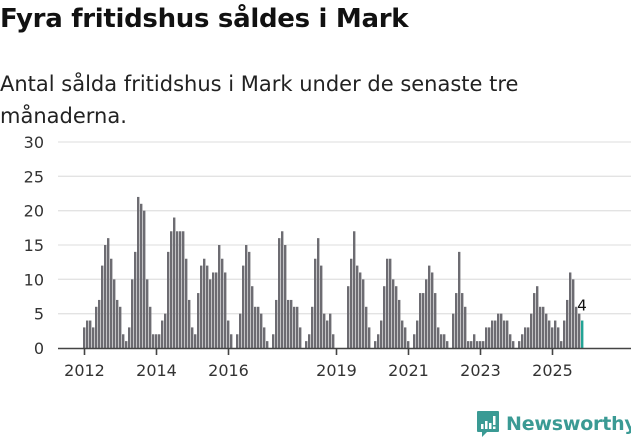  I want to click on latest-value-label: 4, so click(582, 306).